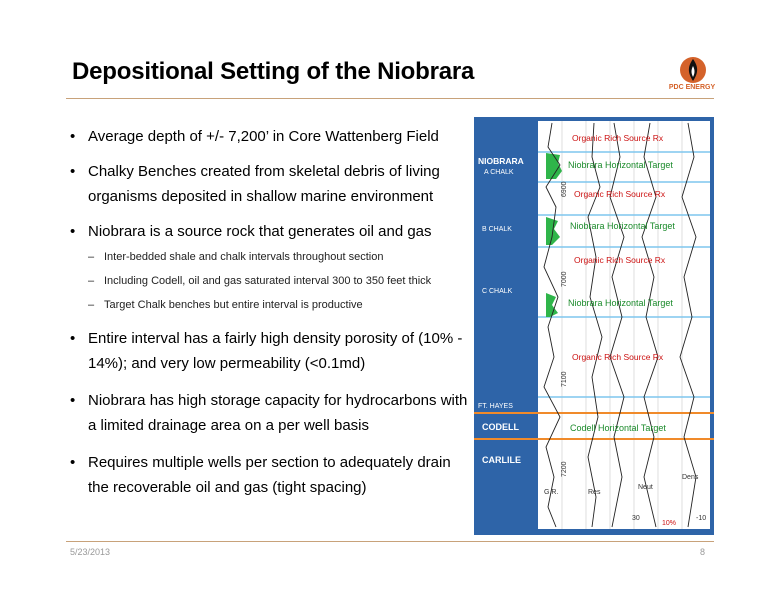 The height and width of the screenshot is (600, 776). Describe the element at coordinates (703, 552) in the screenshot. I see `page-number: 8` at that location.